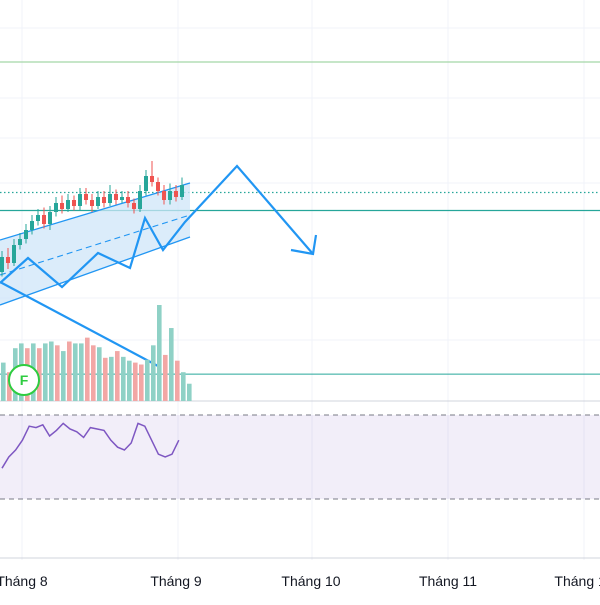 Image resolution: width=600 pixels, height=605 pixels. Describe the element at coordinates (24, 581) in the screenshot. I see `x-tick-label: Tháng 8` at that location.